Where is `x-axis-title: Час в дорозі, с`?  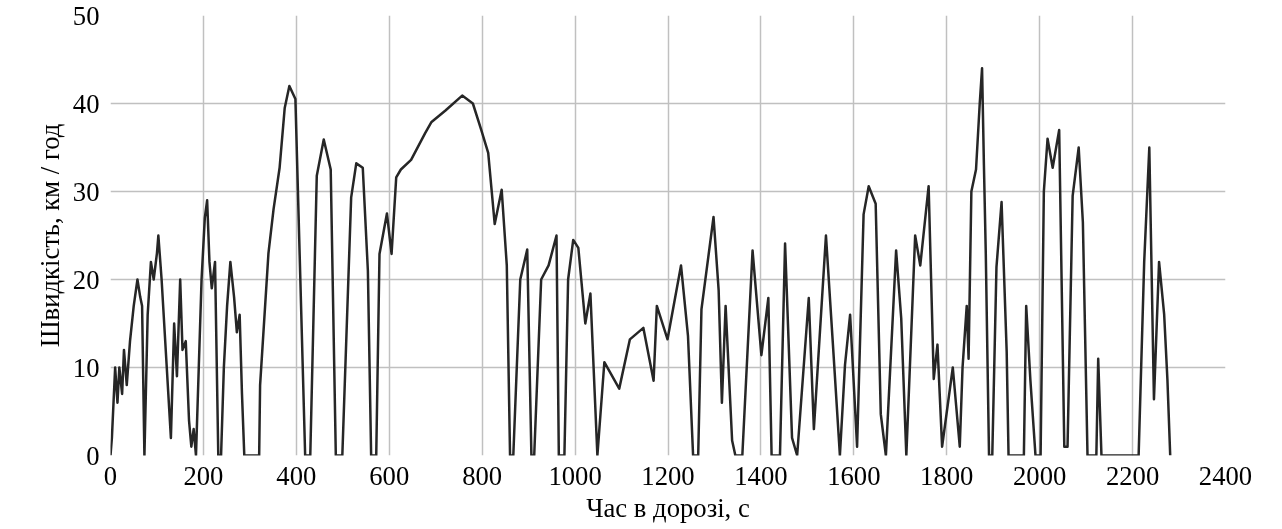 x-axis-title: Час в дорозі, с is located at coordinates (668, 507).